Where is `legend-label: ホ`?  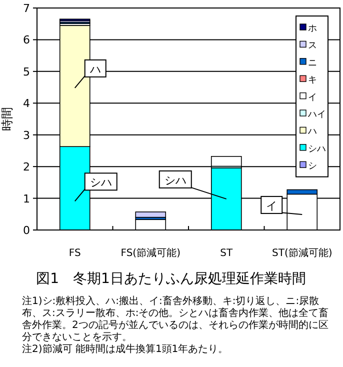 legend-label: ホ is located at coordinates (312, 29).